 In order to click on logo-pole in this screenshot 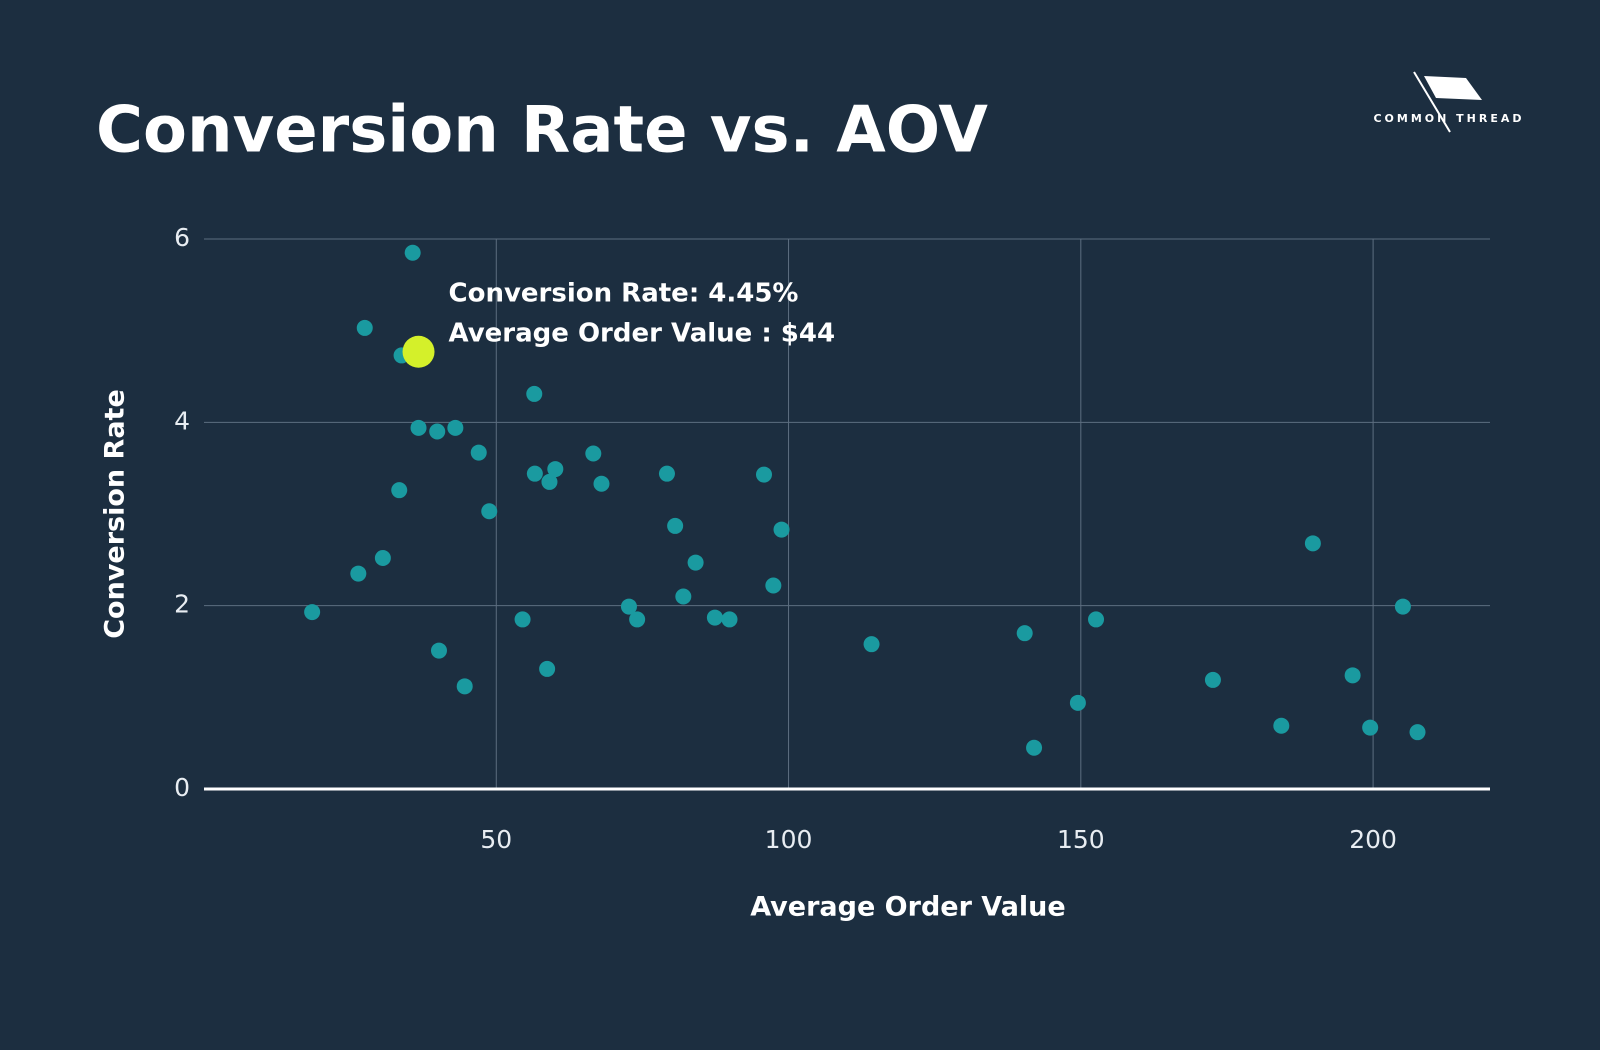, I will do `click(1432, 102)`.